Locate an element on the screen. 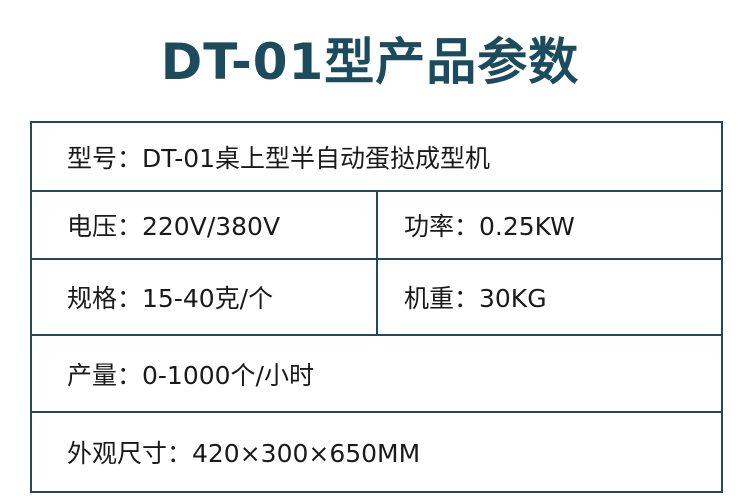 The height and width of the screenshot is (502, 740). page-title: DT-01型产品参数 is located at coordinates (370, 62).